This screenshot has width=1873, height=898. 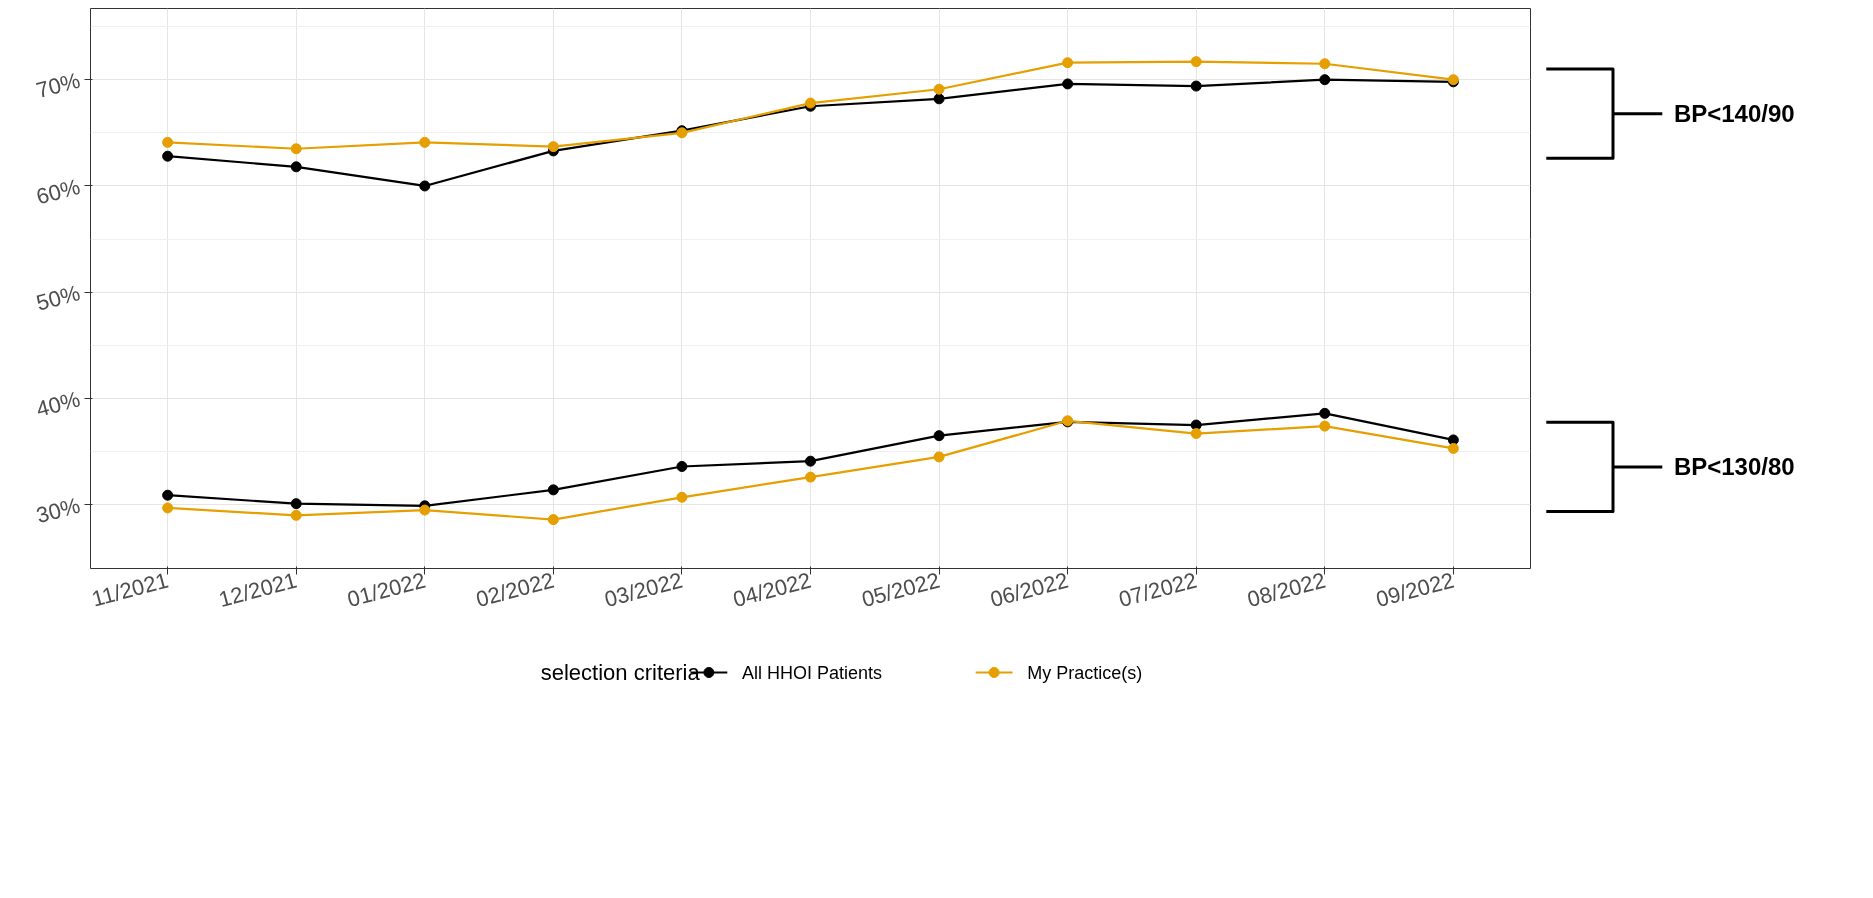 I want to click on x-tick-label: 01/2022, so click(x=386, y=590).